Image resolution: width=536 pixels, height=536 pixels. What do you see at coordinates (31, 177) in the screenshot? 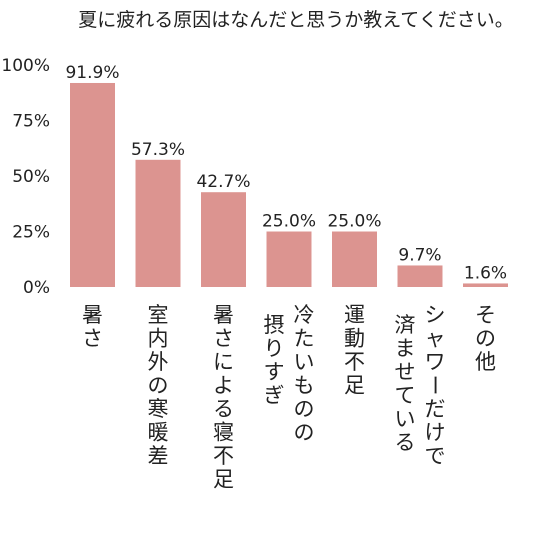
I see `y-tick-label: 50%` at bounding box center [31, 177].